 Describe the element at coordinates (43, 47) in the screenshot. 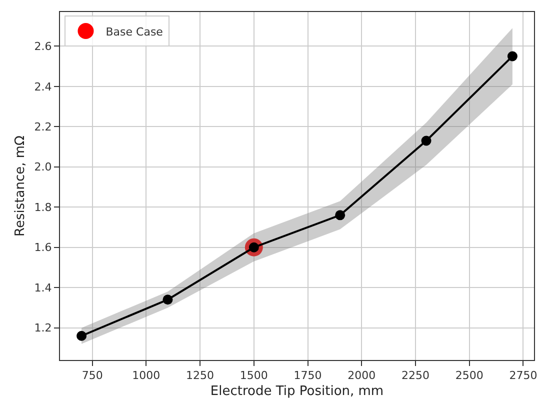

I see `y-tick-label: 2.6` at that location.